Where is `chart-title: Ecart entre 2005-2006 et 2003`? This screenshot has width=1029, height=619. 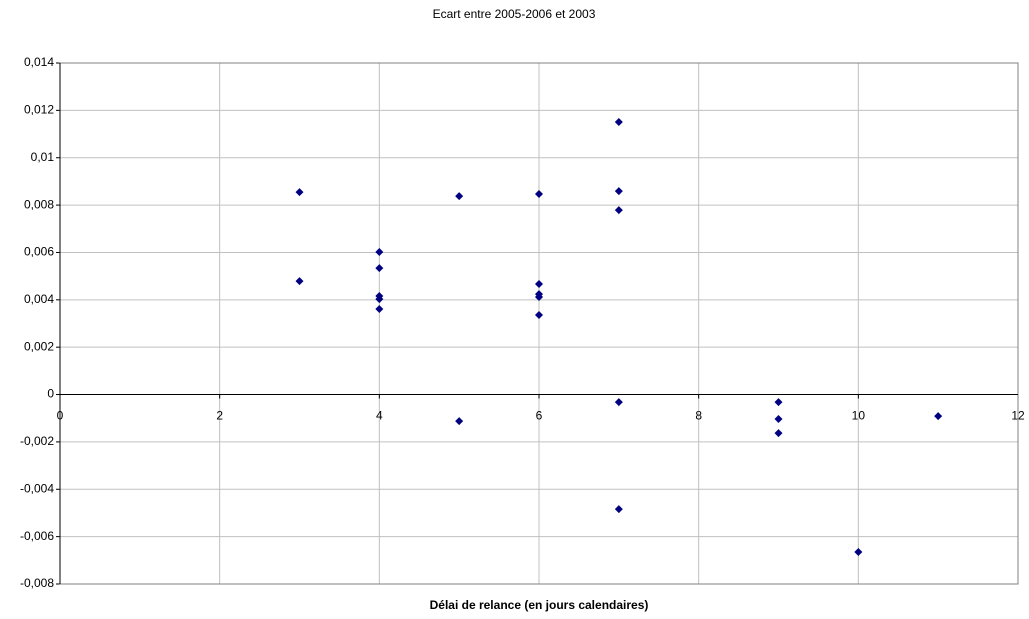 chart-title: Ecart entre 2005-2006 et 2003 is located at coordinates (514, 14).